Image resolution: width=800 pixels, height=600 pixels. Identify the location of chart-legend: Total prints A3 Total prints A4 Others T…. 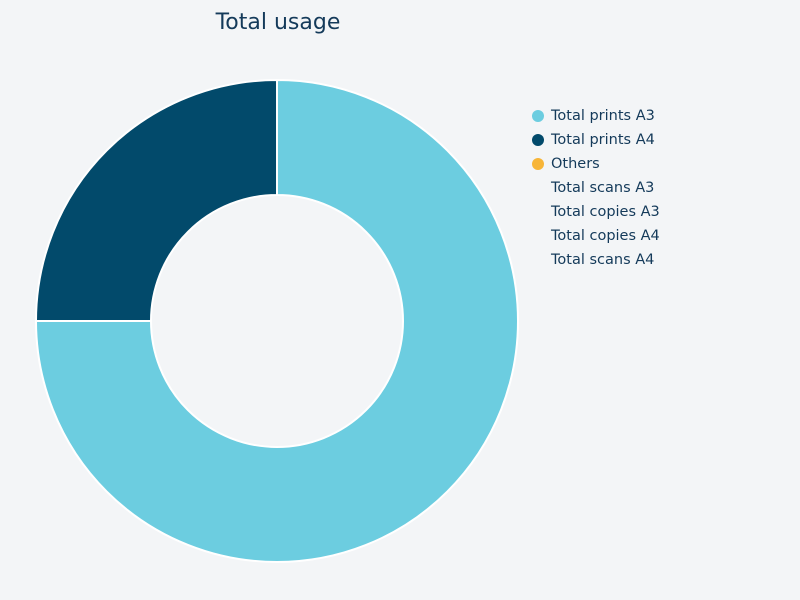
(596, 188).